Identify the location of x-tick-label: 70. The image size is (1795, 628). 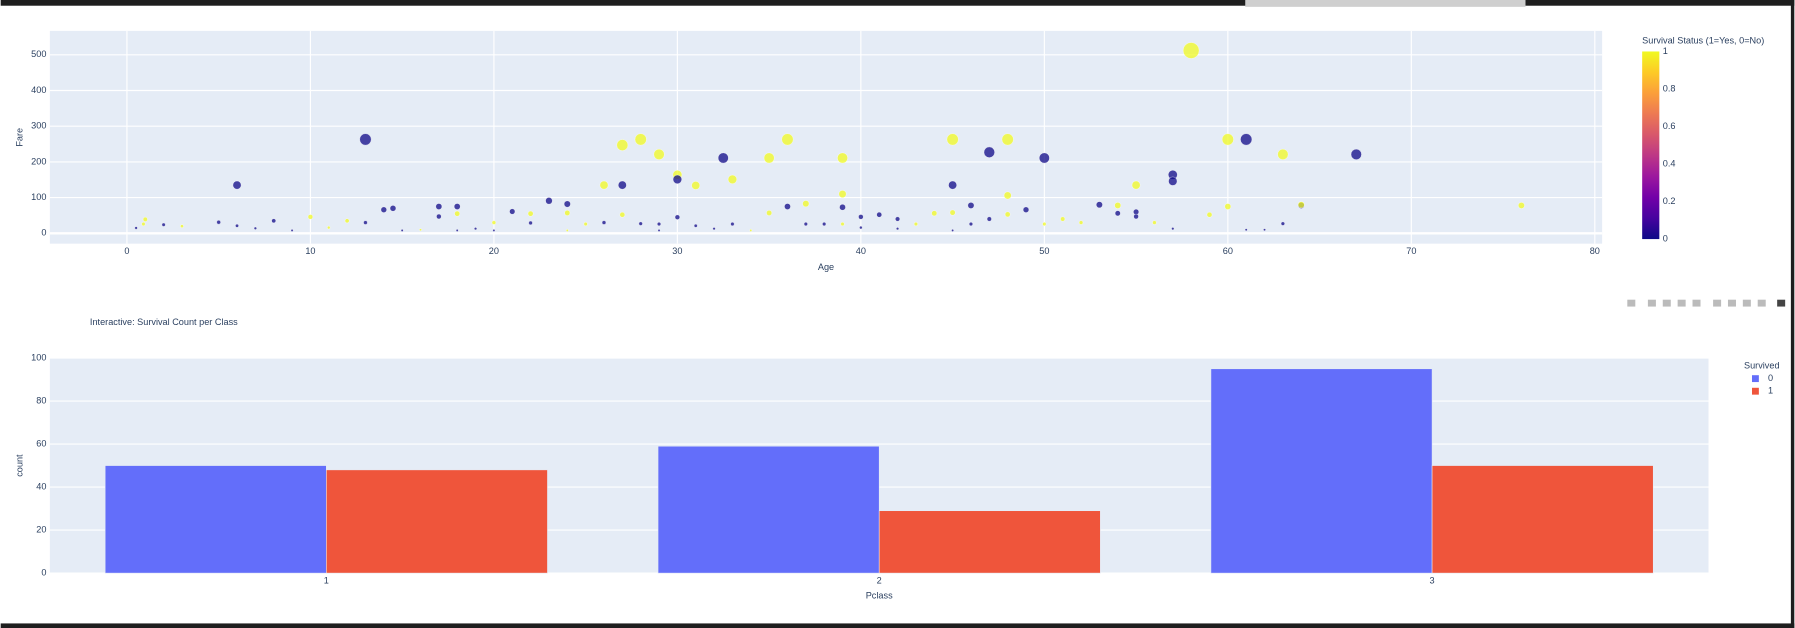
(1411, 251).